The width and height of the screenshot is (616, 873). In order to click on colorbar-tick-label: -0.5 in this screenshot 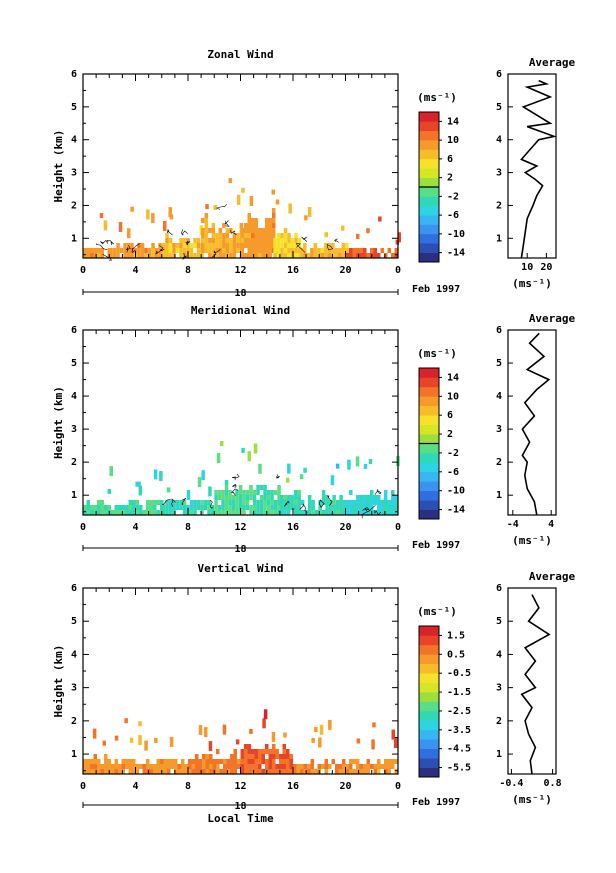, I will do `click(459, 673)`.